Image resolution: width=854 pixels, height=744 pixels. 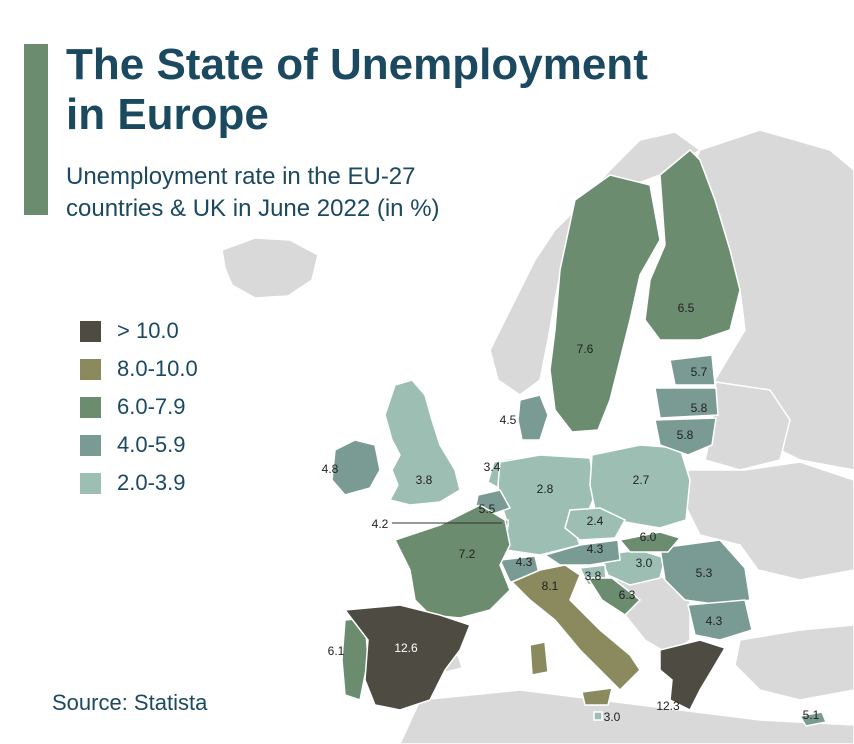 I want to click on accent-bar, so click(x=36, y=129).